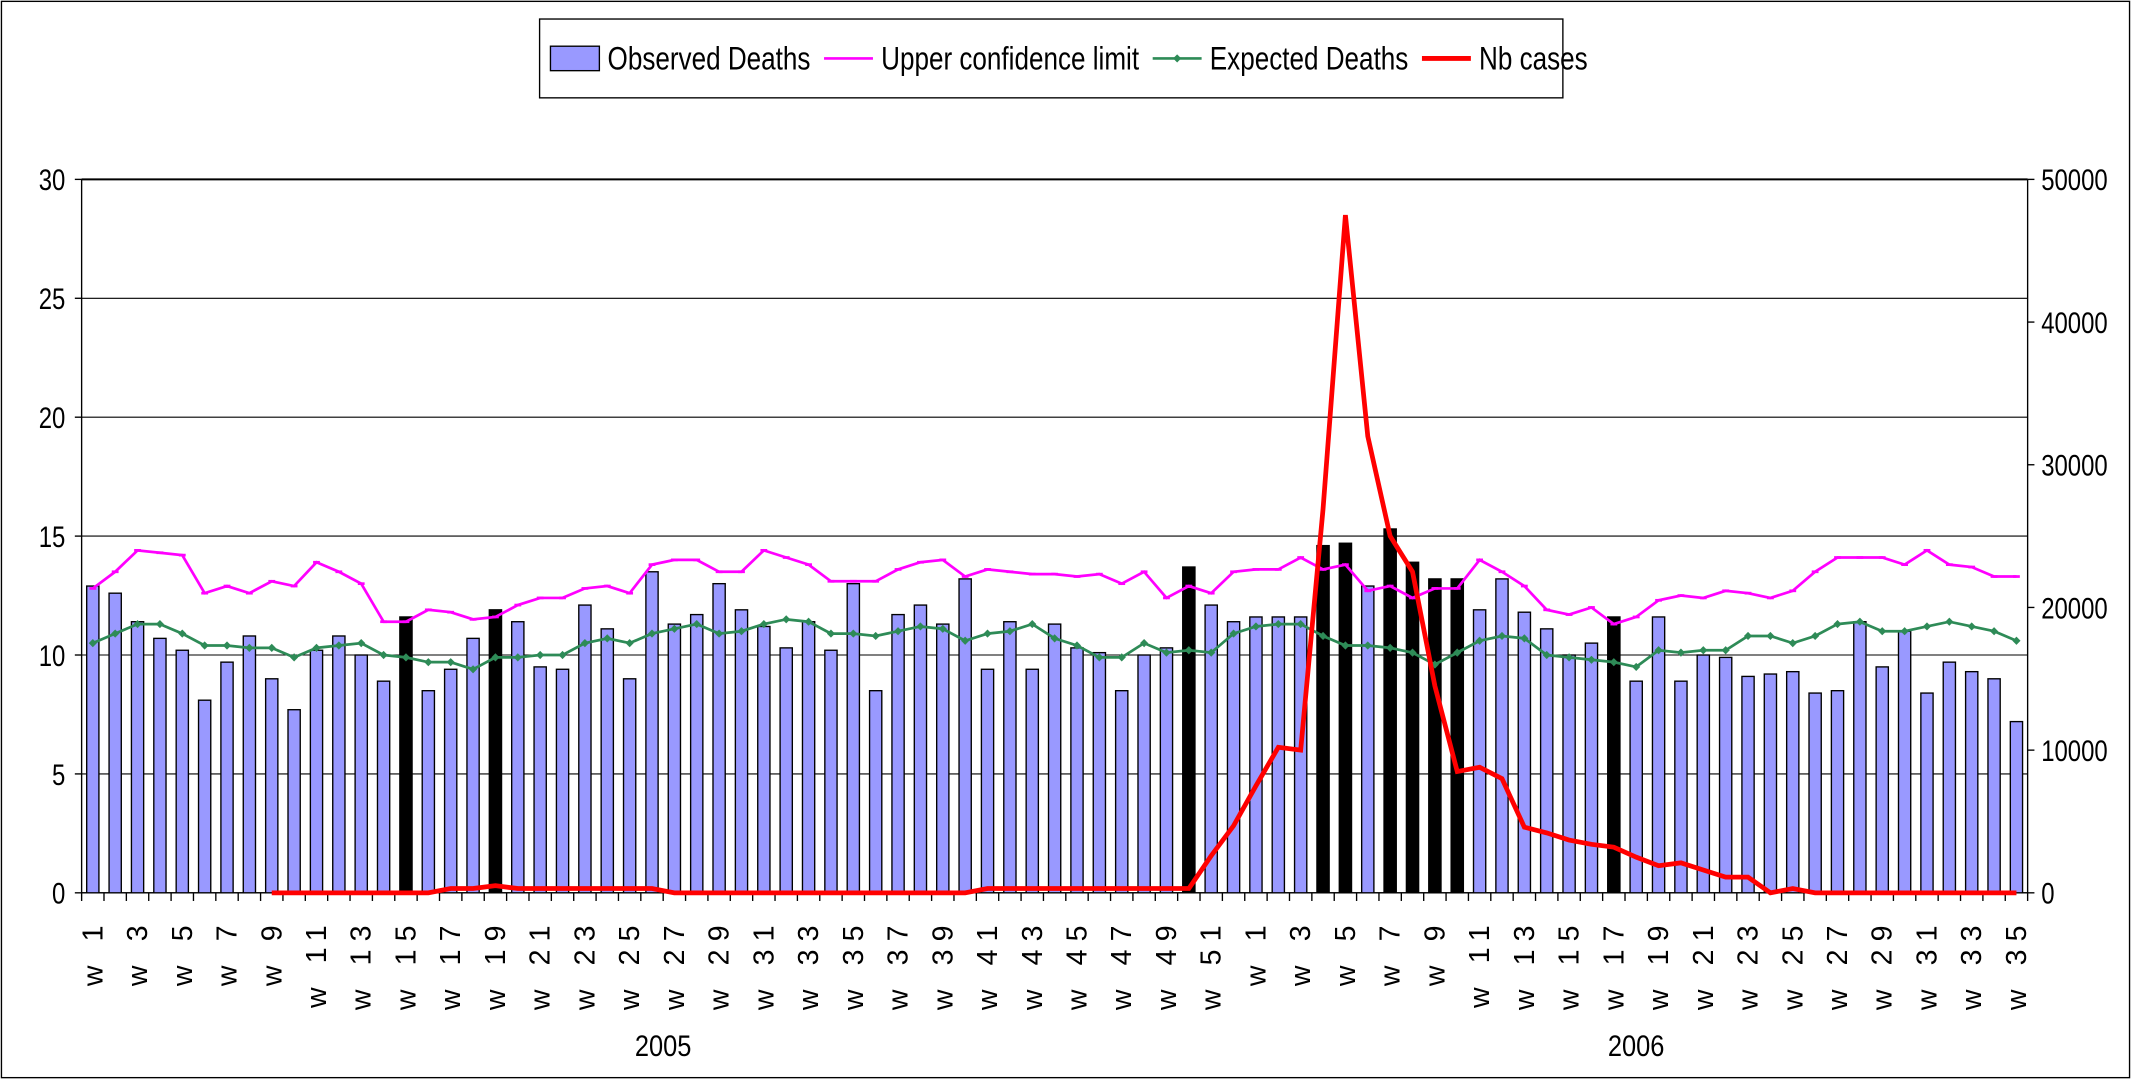 The width and height of the screenshot is (2131, 1079). What do you see at coordinates (709, 59) in the screenshot?
I see `legend-label: Observed Deaths` at bounding box center [709, 59].